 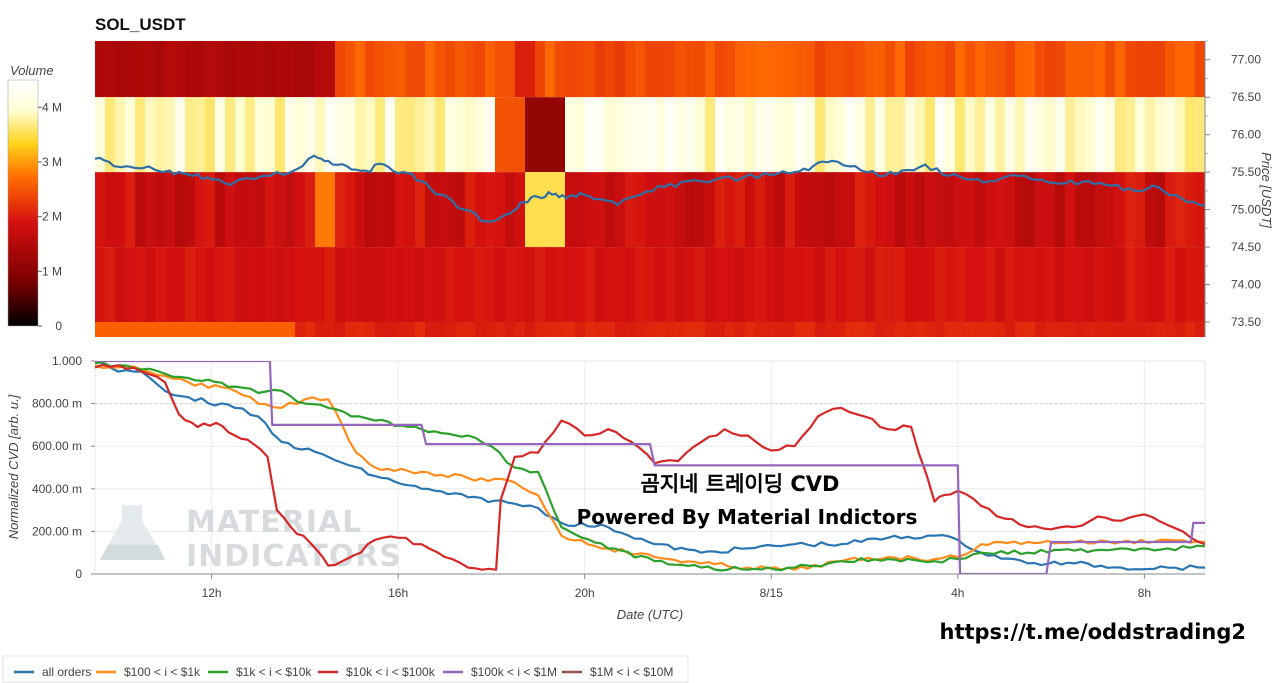 I want to click on cvd-y-tick-label: 1.000, so click(x=67, y=361).